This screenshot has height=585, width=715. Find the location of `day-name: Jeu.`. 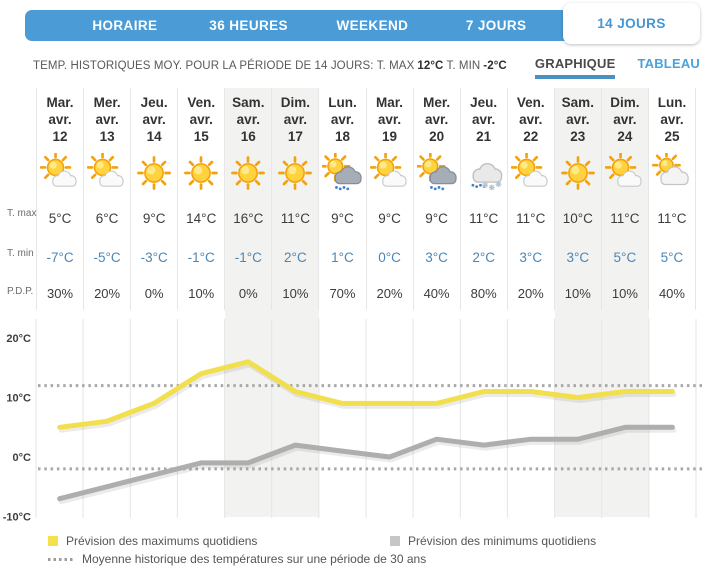

day-name: Jeu. is located at coordinates (484, 102).